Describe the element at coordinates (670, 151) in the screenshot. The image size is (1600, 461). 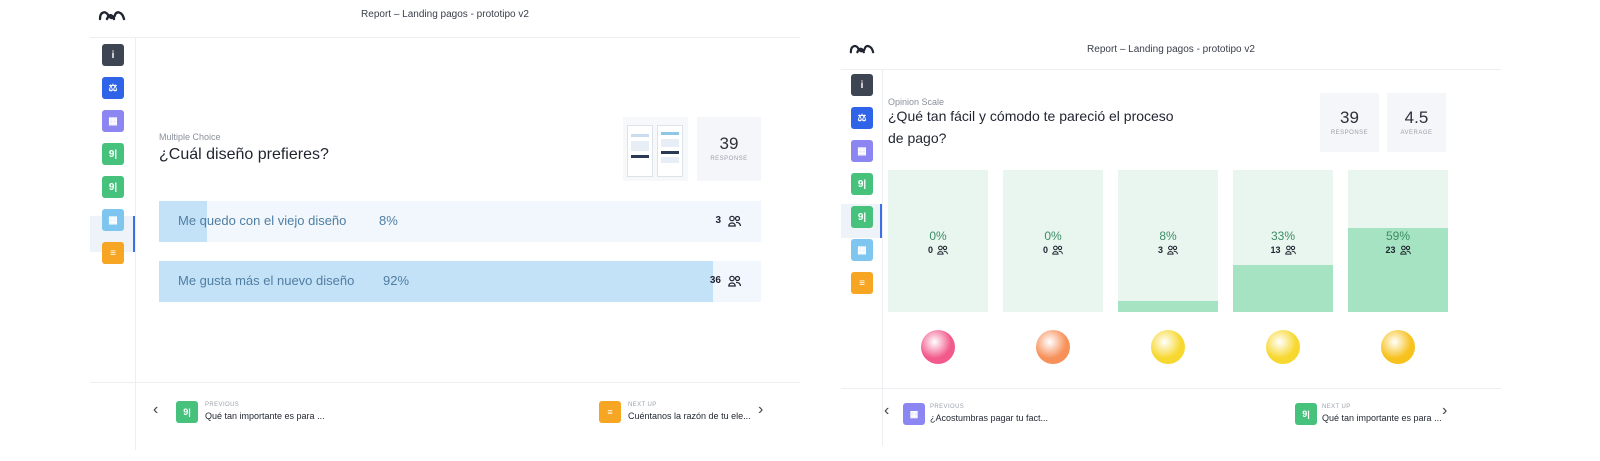
I see `thumbnail-new-design` at that location.